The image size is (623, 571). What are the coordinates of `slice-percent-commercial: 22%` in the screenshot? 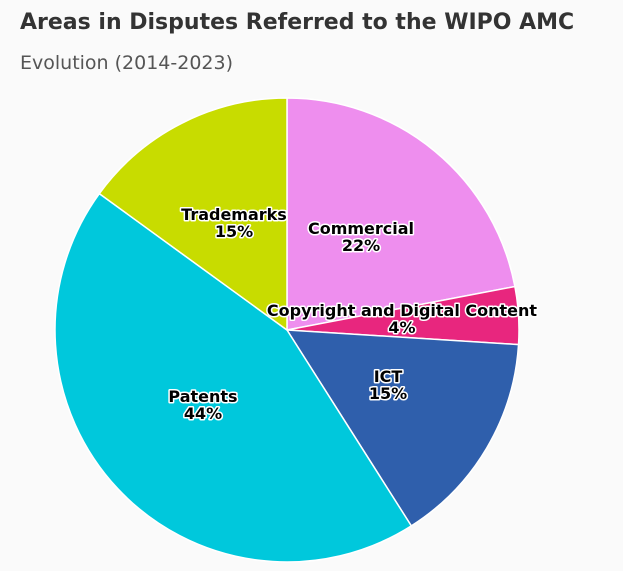 It's located at (361, 245).